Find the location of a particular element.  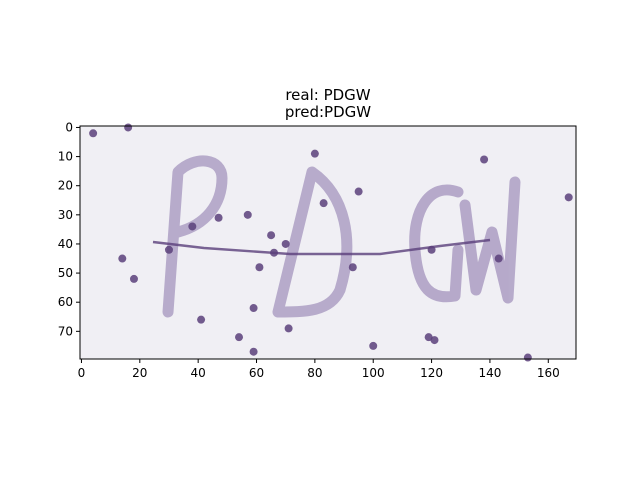

x-tick-label: 120 is located at coordinates (431, 373).